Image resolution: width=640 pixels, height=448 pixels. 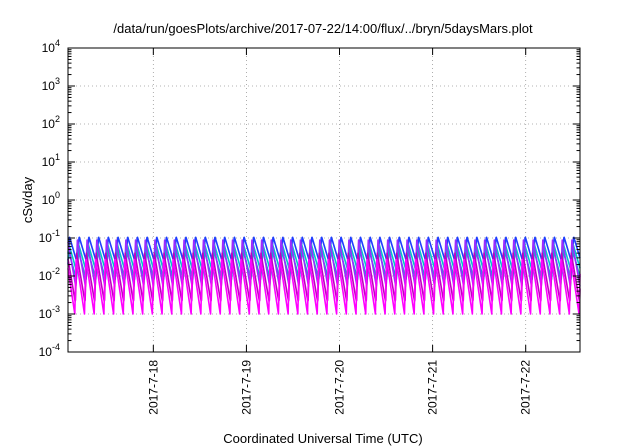 I want to click on y-tick-label: 10⁻³, so click(x=49, y=312).